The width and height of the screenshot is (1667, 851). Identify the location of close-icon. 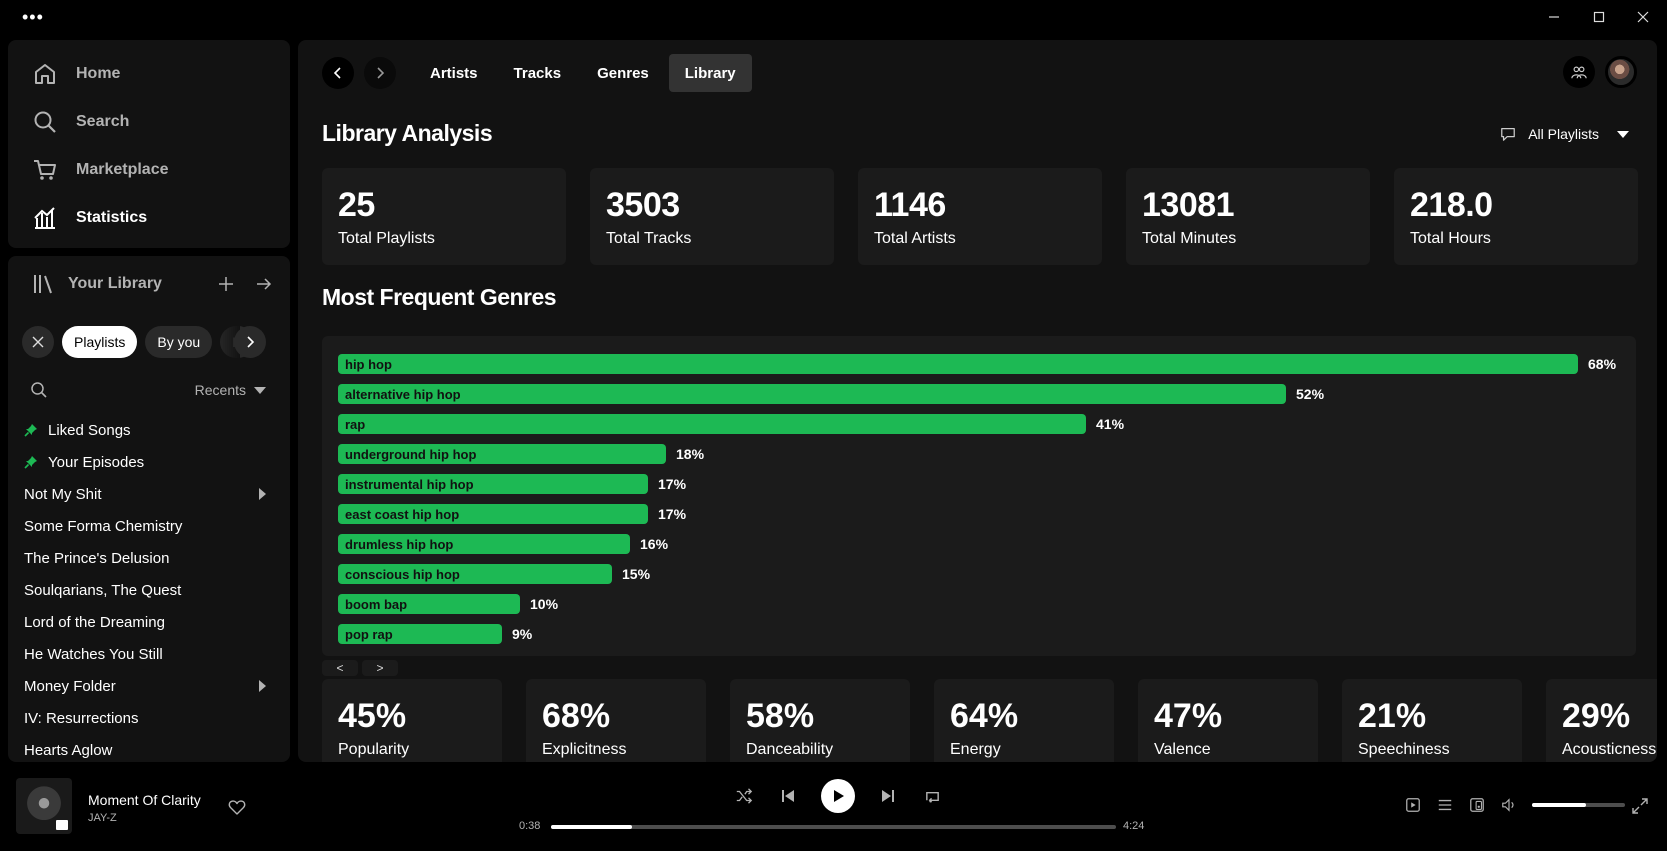
(38, 342).